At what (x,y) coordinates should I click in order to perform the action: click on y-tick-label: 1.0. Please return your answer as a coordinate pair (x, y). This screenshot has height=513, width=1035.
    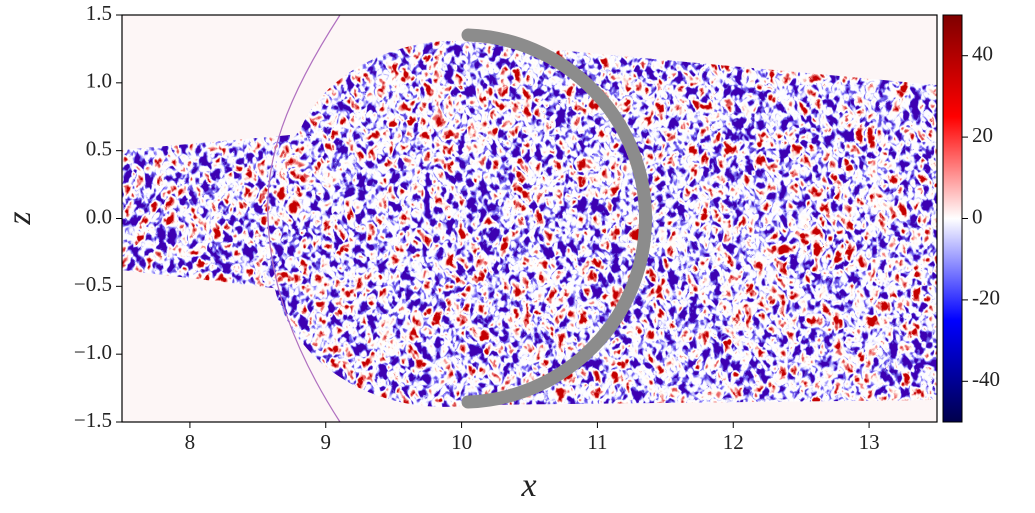
    Looking at the image, I should click on (99, 81).